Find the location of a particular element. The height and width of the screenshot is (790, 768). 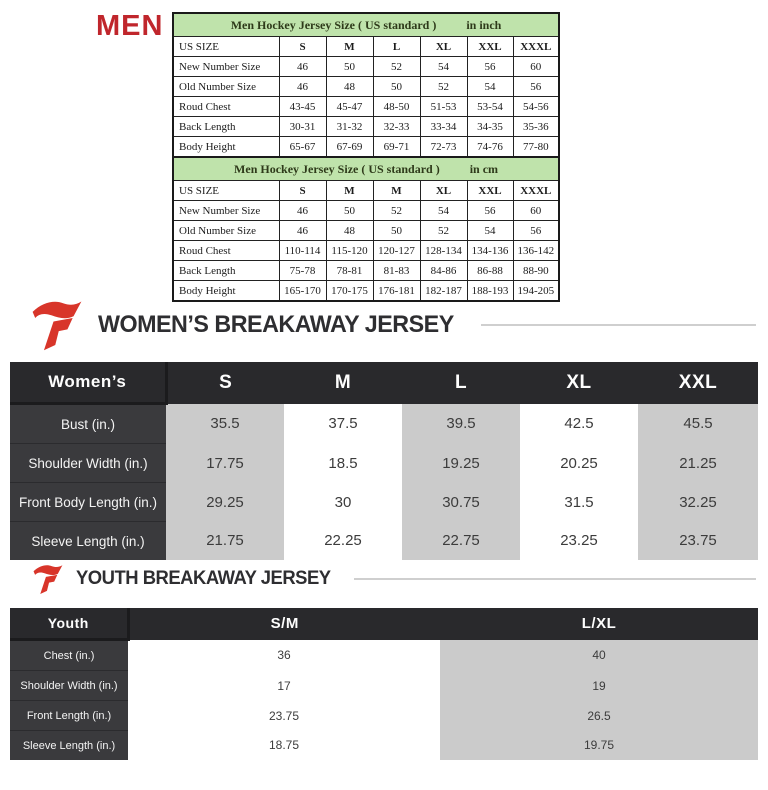

table-cell: 17 is located at coordinates (284, 685).